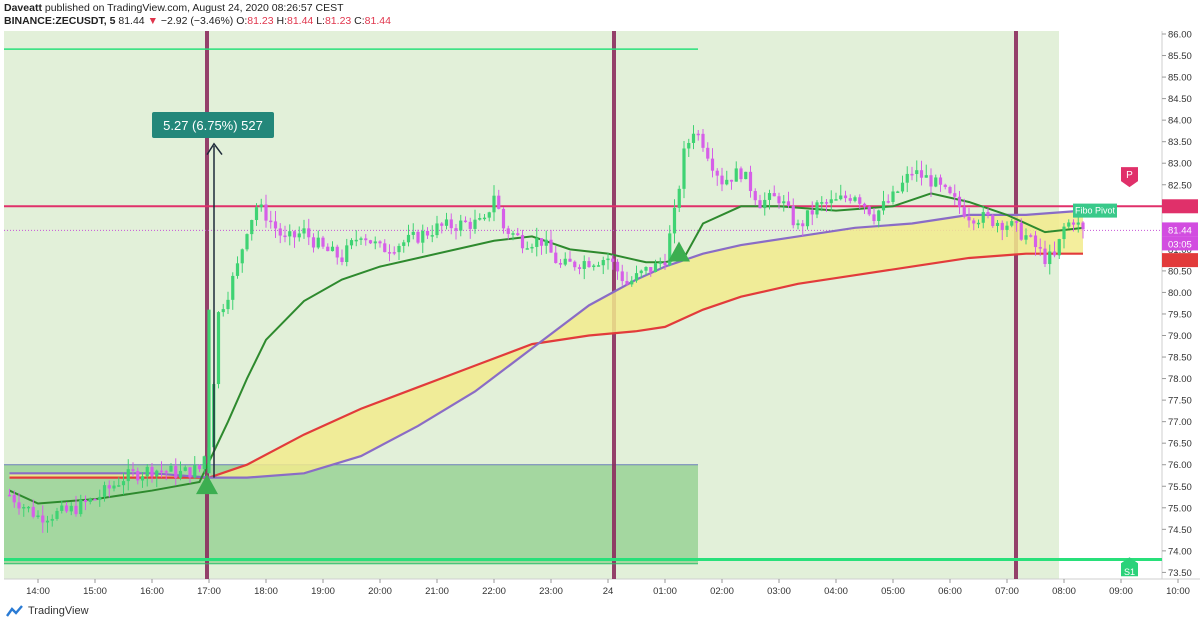 This screenshot has width=1200, height=625. What do you see at coordinates (207, 484) in the screenshot?
I see `buy-signal-icon` at bounding box center [207, 484].